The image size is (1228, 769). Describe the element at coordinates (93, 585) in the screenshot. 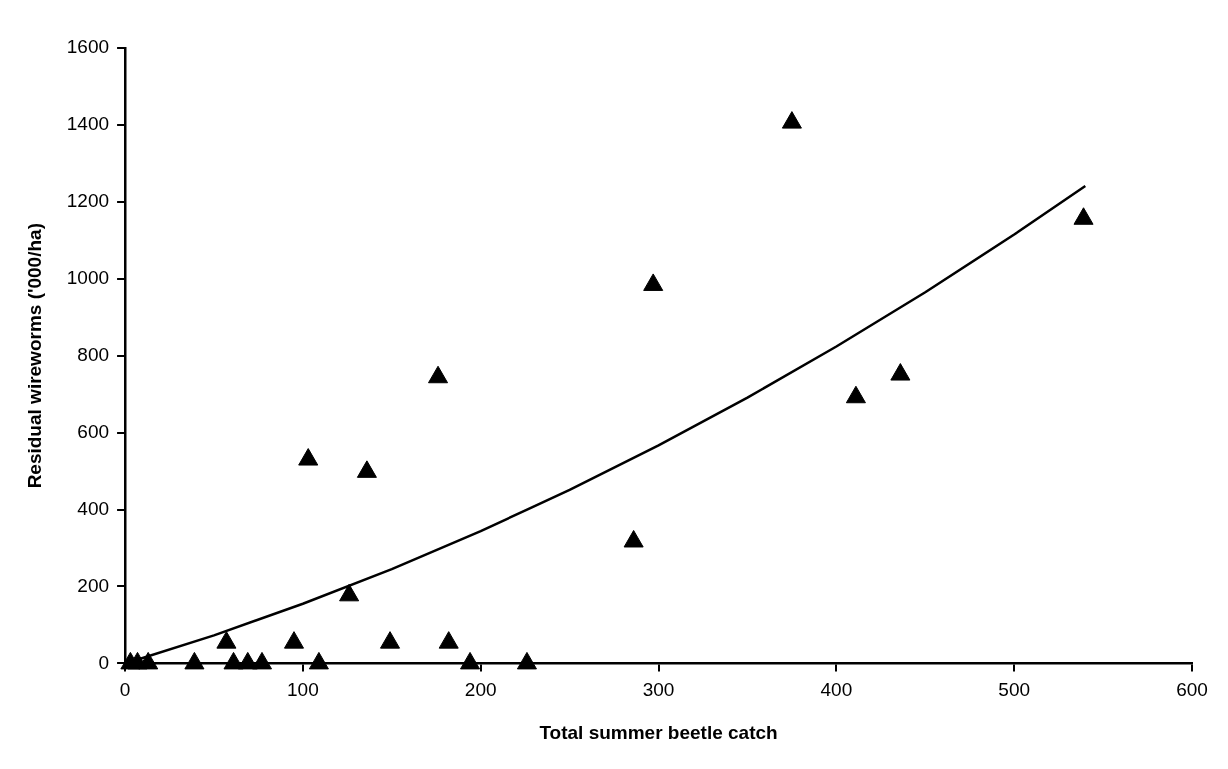

I see `y-tick-label: 200` at that location.